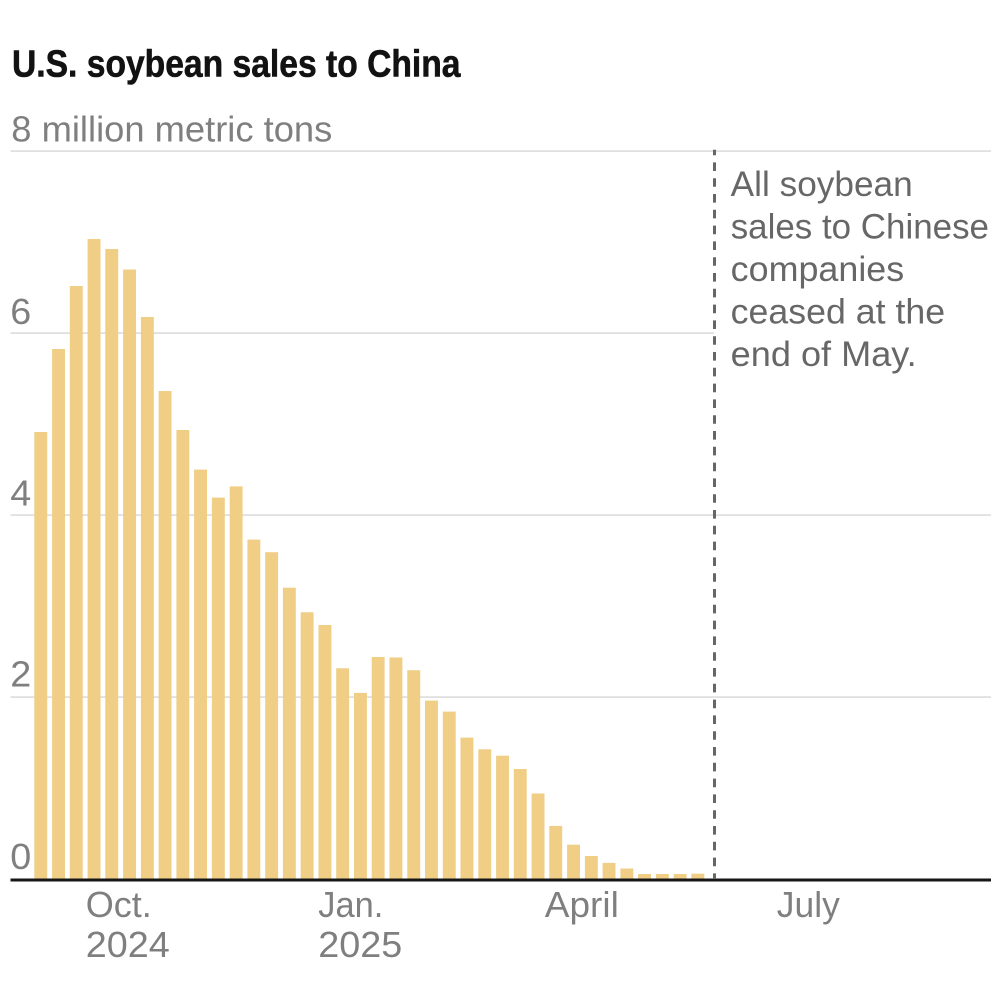  I want to click on svg-text: 2, so click(20, 674).